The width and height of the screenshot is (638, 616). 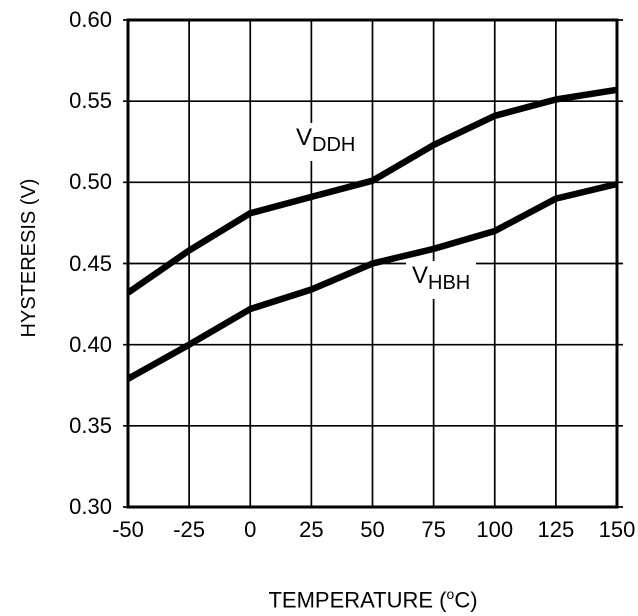 What do you see at coordinates (90, 506) in the screenshot?
I see `y-tick-label: 0.30` at bounding box center [90, 506].